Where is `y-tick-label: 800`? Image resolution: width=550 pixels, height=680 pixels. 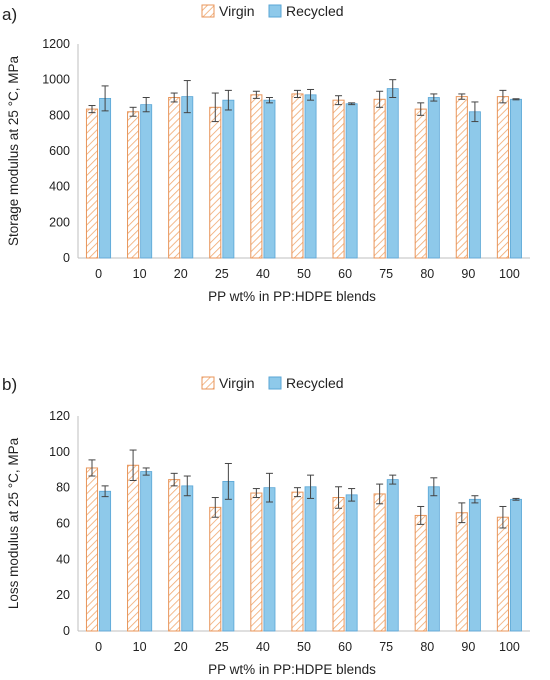 y-tick-label: 800 is located at coordinates (59, 115).